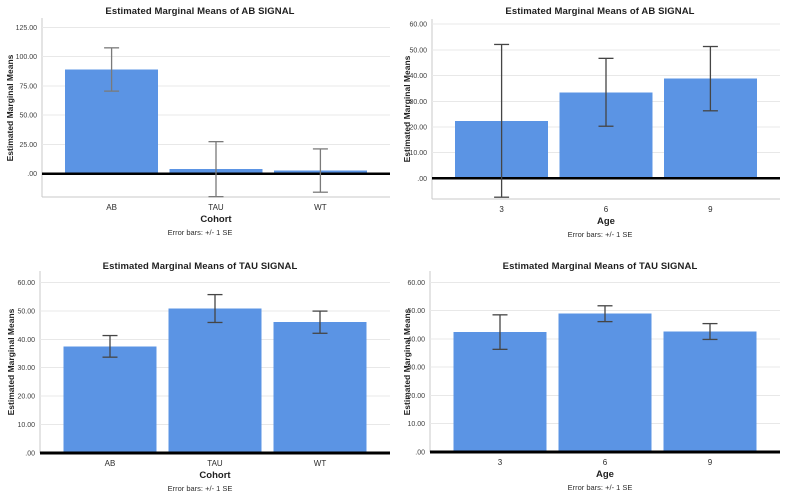  What do you see at coordinates (28, 145) in the screenshot?
I see `y-tick-label: 25.00` at bounding box center [28, 145].